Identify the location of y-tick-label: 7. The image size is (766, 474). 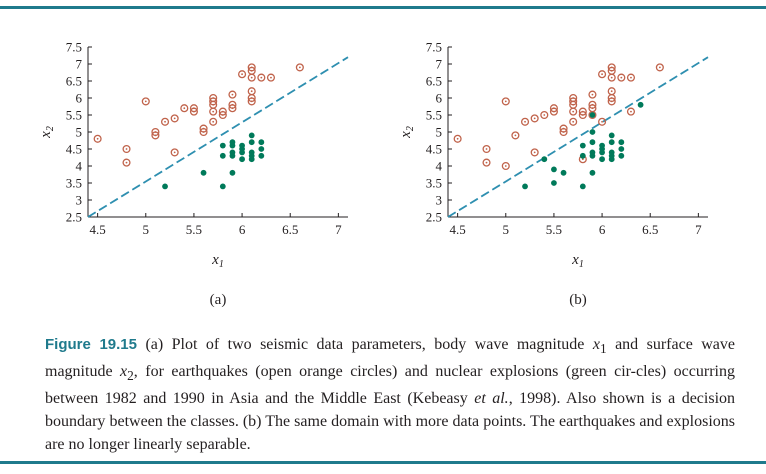
(439, 64).